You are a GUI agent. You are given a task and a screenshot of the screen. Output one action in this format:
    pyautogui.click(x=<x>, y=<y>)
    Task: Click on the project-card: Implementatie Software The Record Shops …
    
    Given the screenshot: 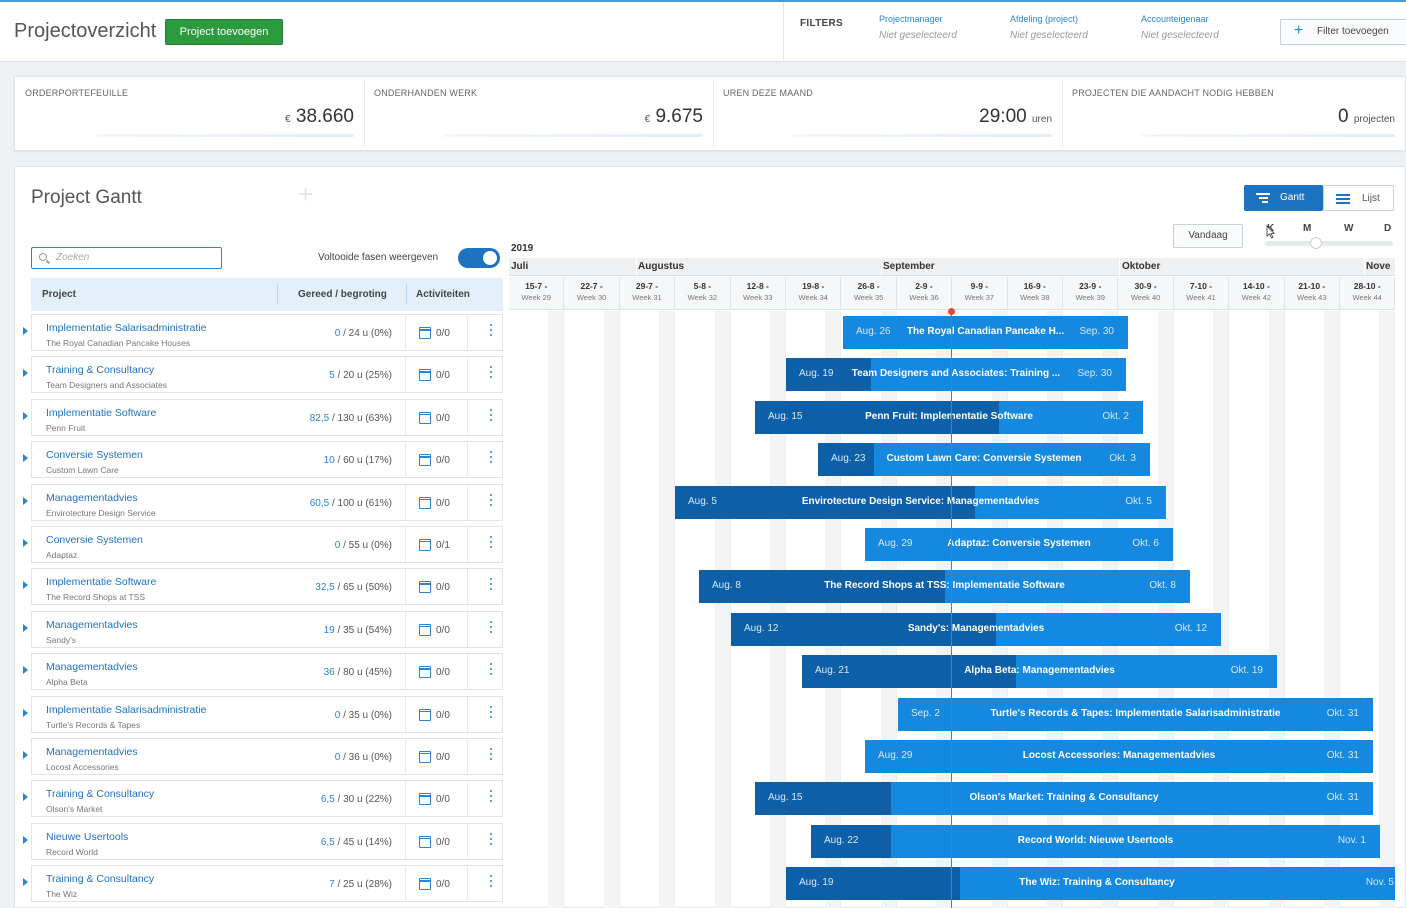 What is the action you would take?
    pyautogui.click(x=267, y=587)
    